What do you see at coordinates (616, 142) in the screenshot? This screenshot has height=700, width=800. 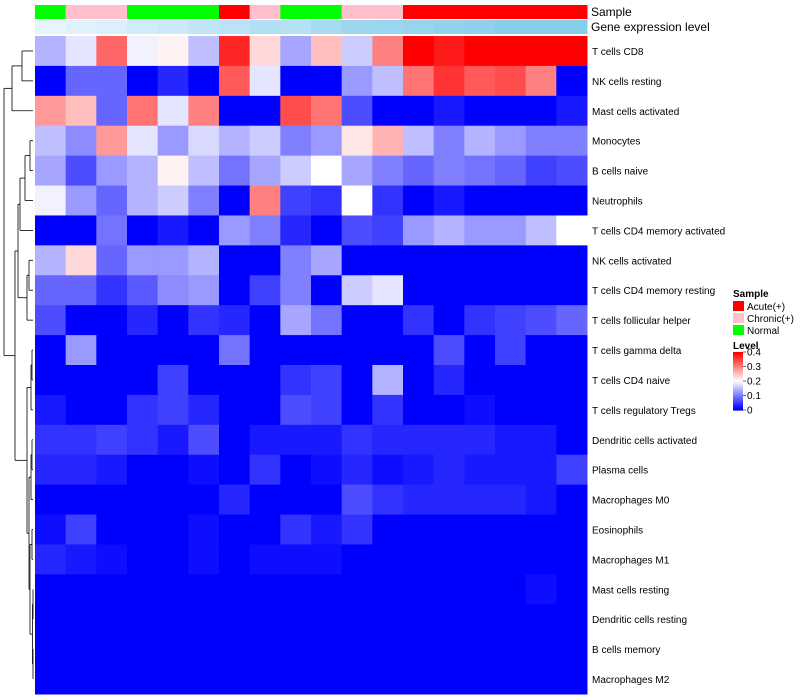 I see `row-label: Monocytes` at bounding box center [616, 142].